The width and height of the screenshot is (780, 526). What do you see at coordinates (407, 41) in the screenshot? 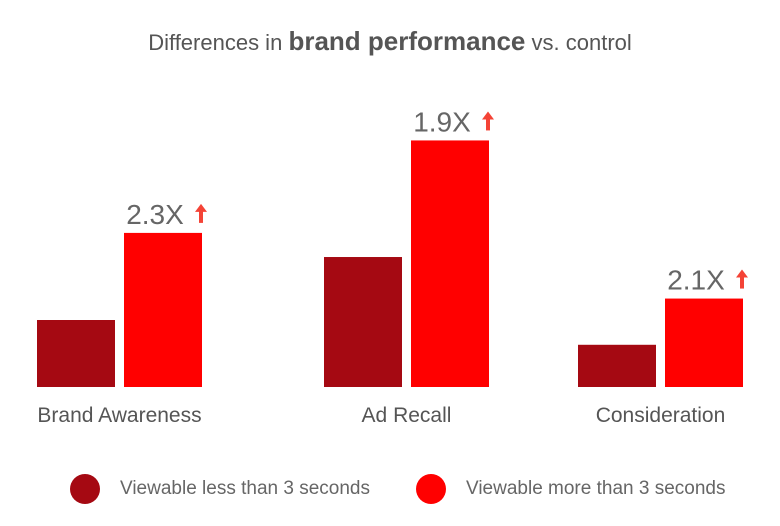
I see `title-emphasis: brand performance` at bounding box center [407, 41].